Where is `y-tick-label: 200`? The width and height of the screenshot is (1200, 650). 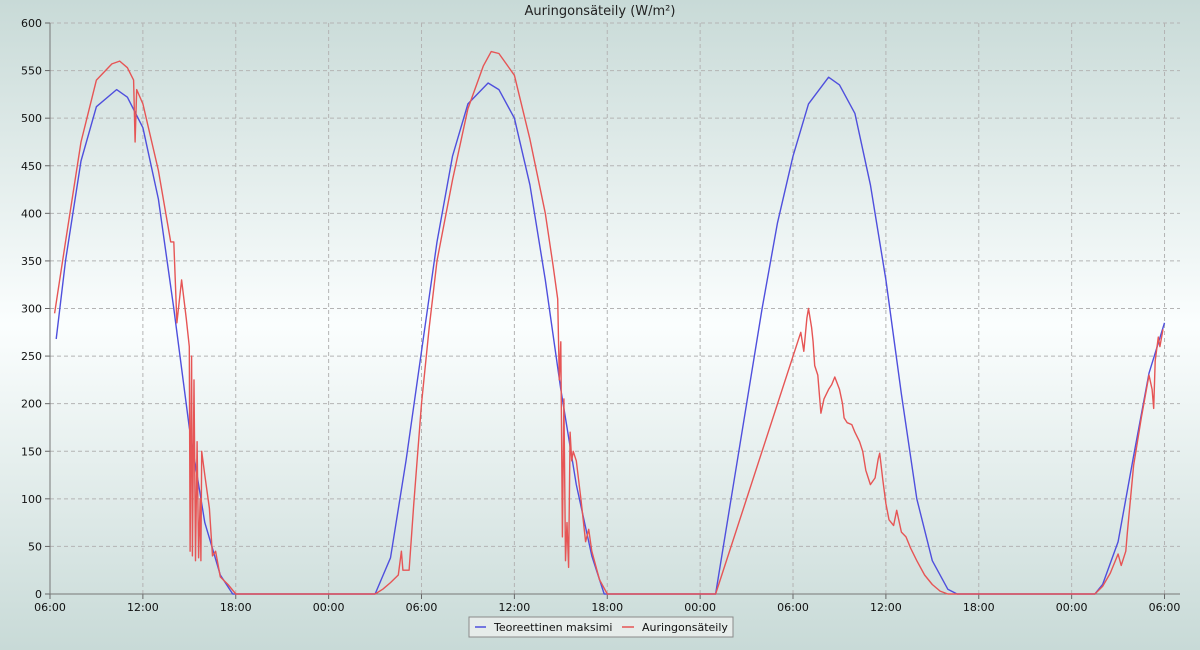
y-tick-label: 200 is located at coordinates (31, 404).